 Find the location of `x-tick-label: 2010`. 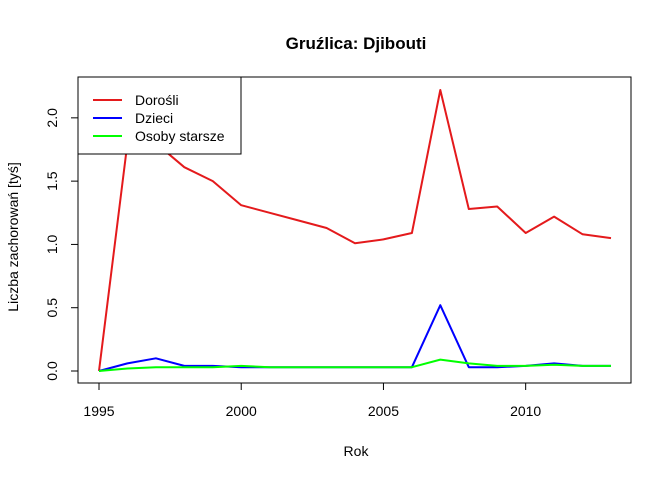

x-tick-label: 2010 is located at coordinates (525, 411).